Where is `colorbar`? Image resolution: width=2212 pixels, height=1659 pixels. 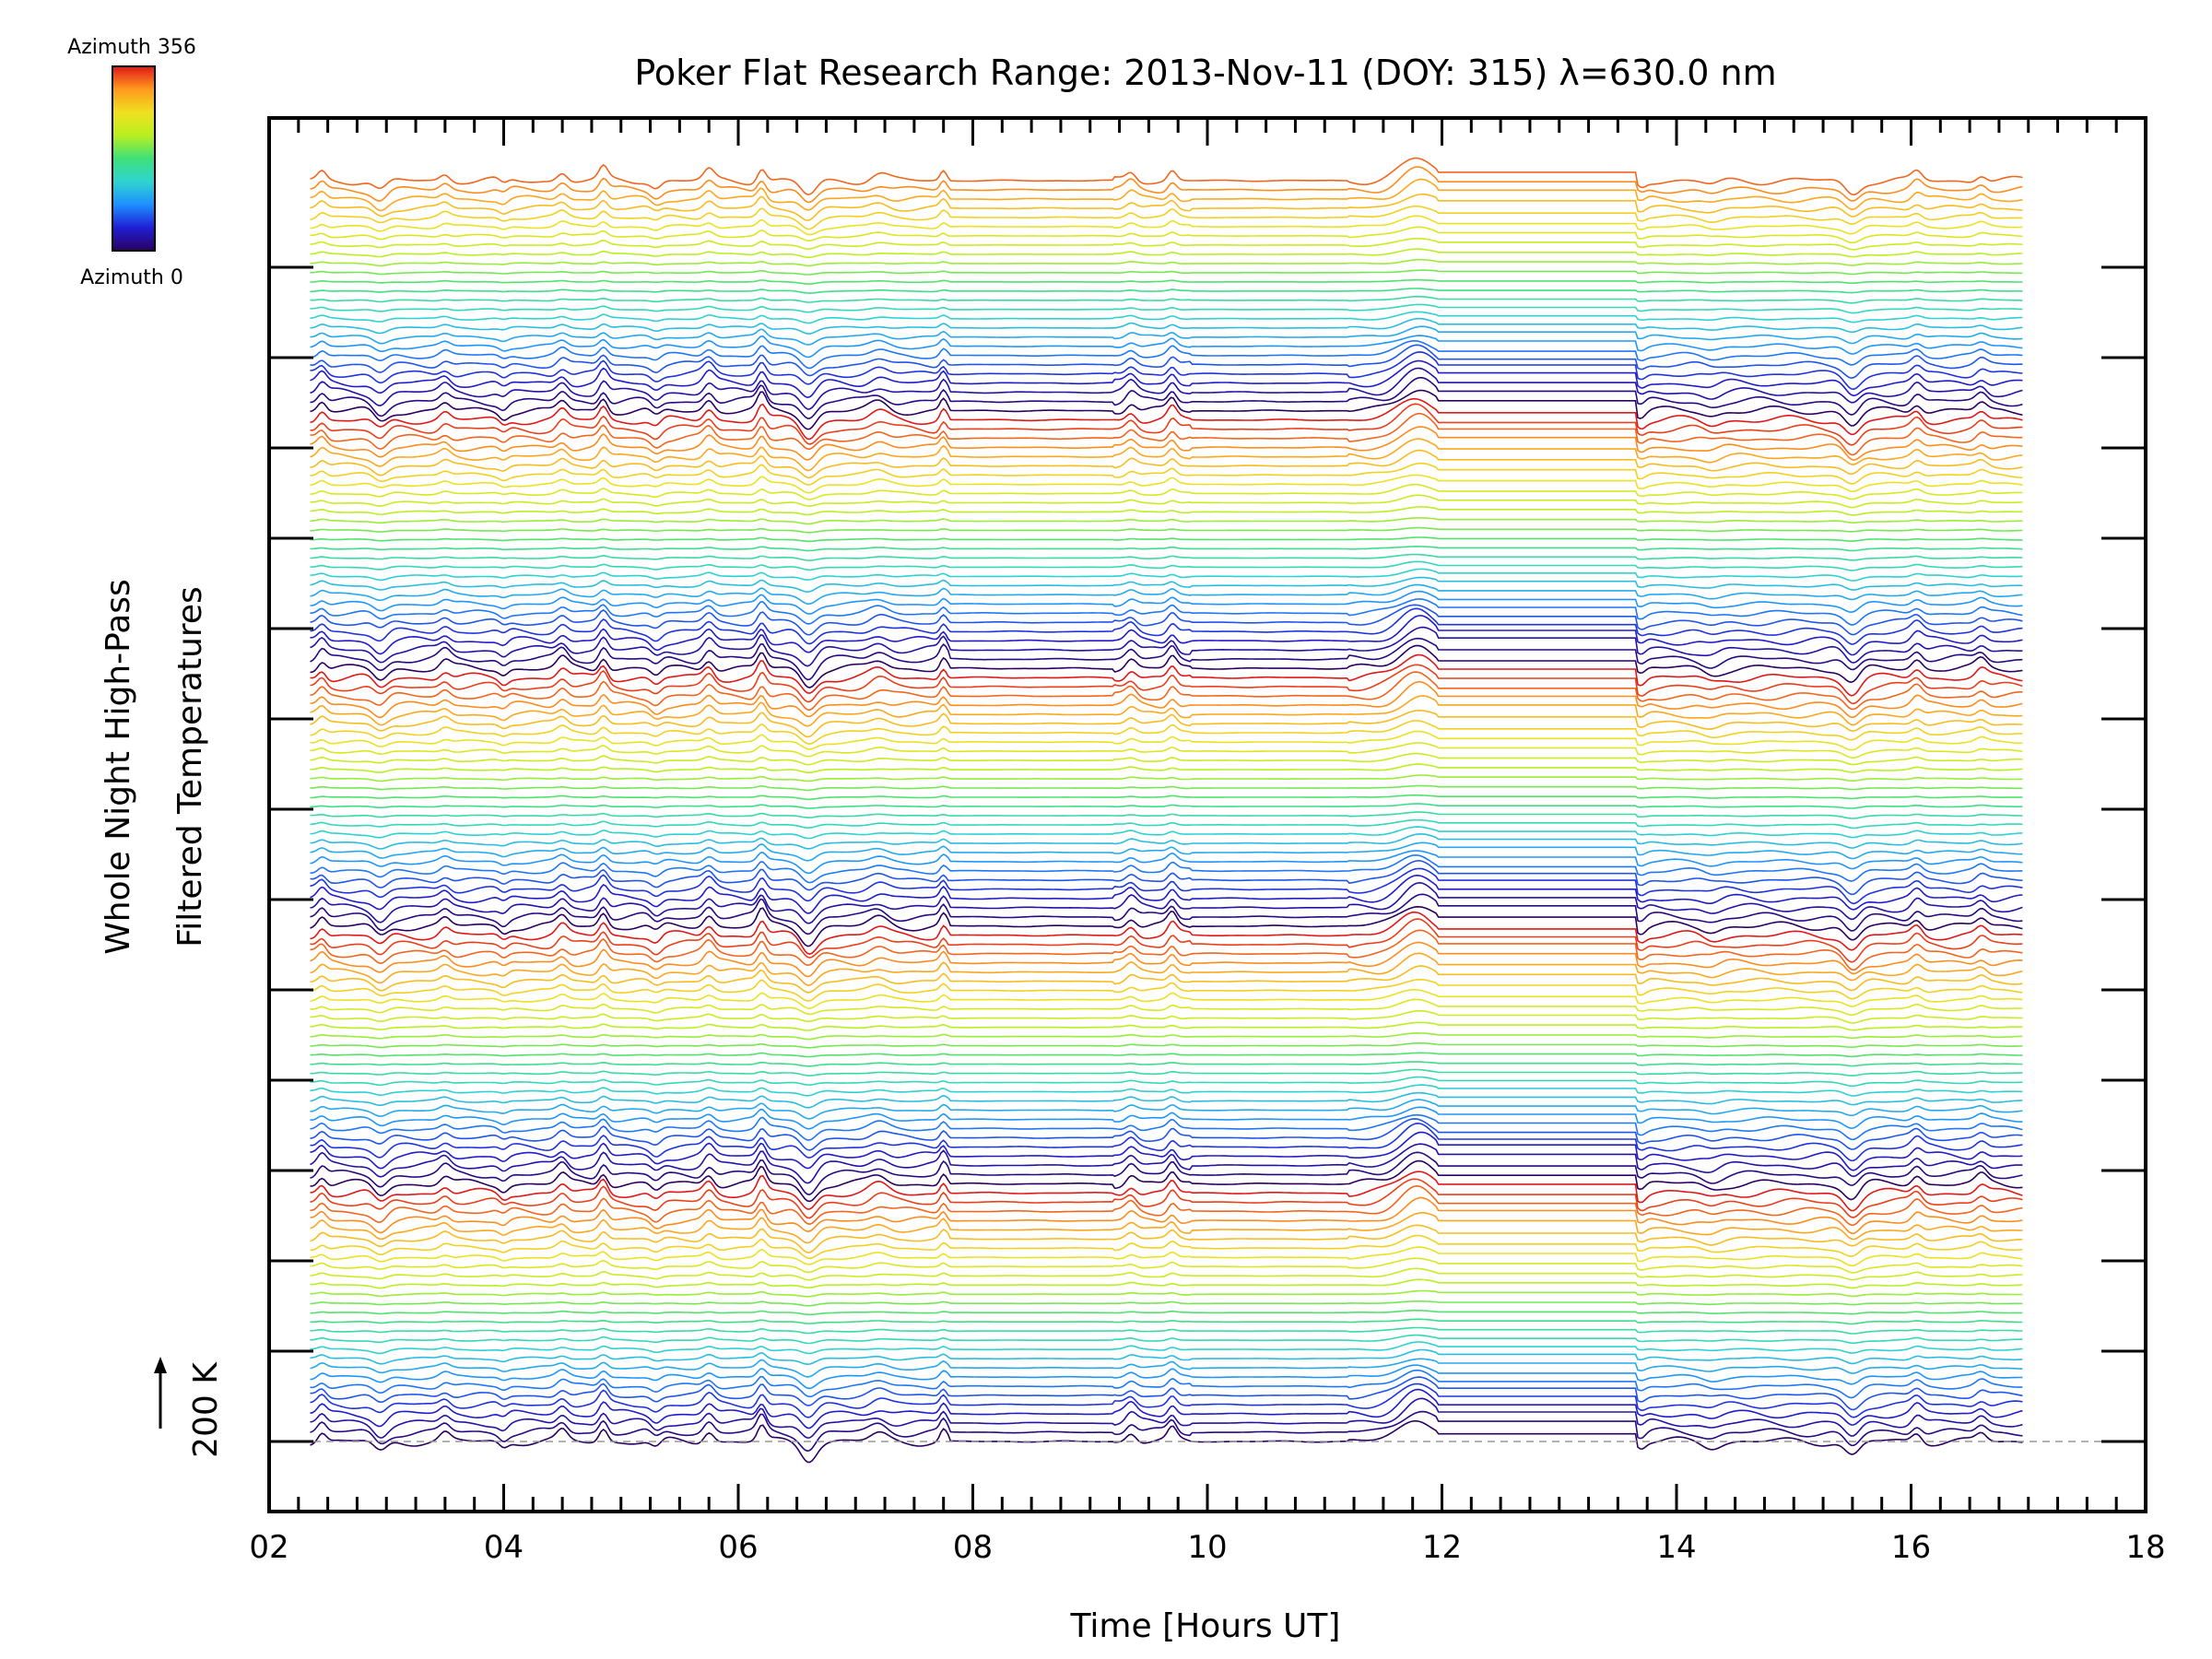
colorbar is located at coordinates (134, 158).